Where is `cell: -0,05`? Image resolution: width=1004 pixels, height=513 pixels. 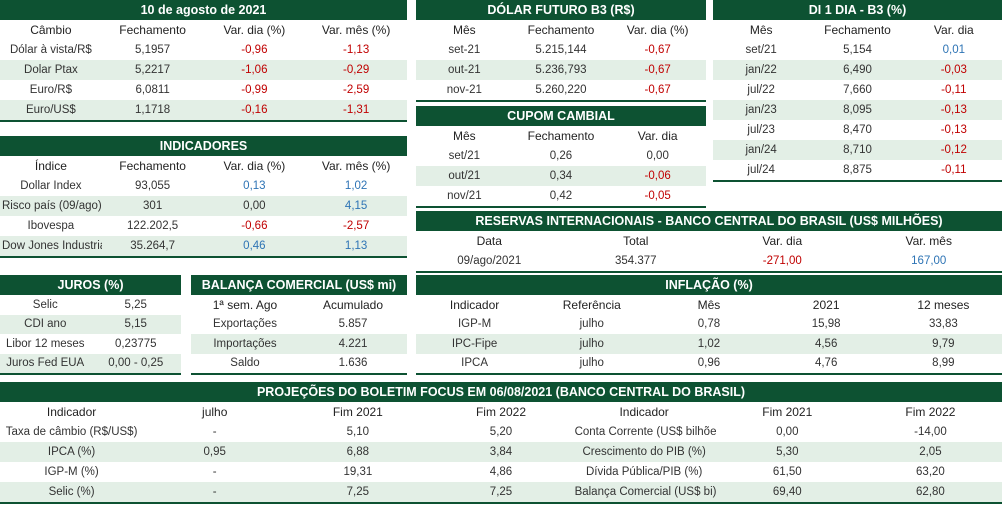
cell: -0,05 is located at coordinates (657, 196).